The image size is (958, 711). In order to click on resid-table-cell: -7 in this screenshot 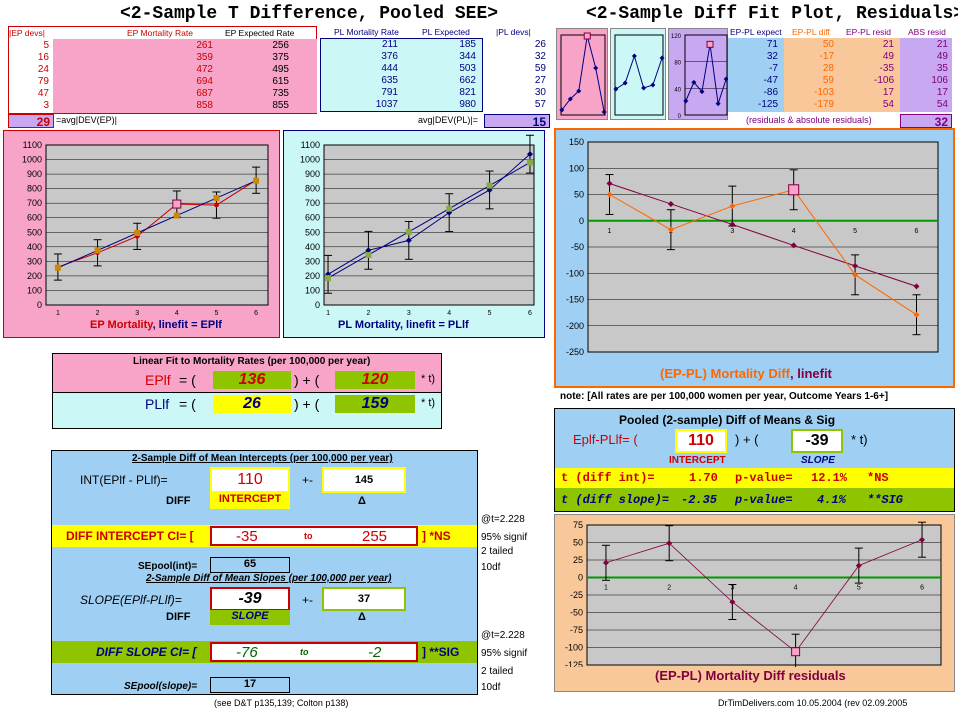, I will do `click(773, 68)`.